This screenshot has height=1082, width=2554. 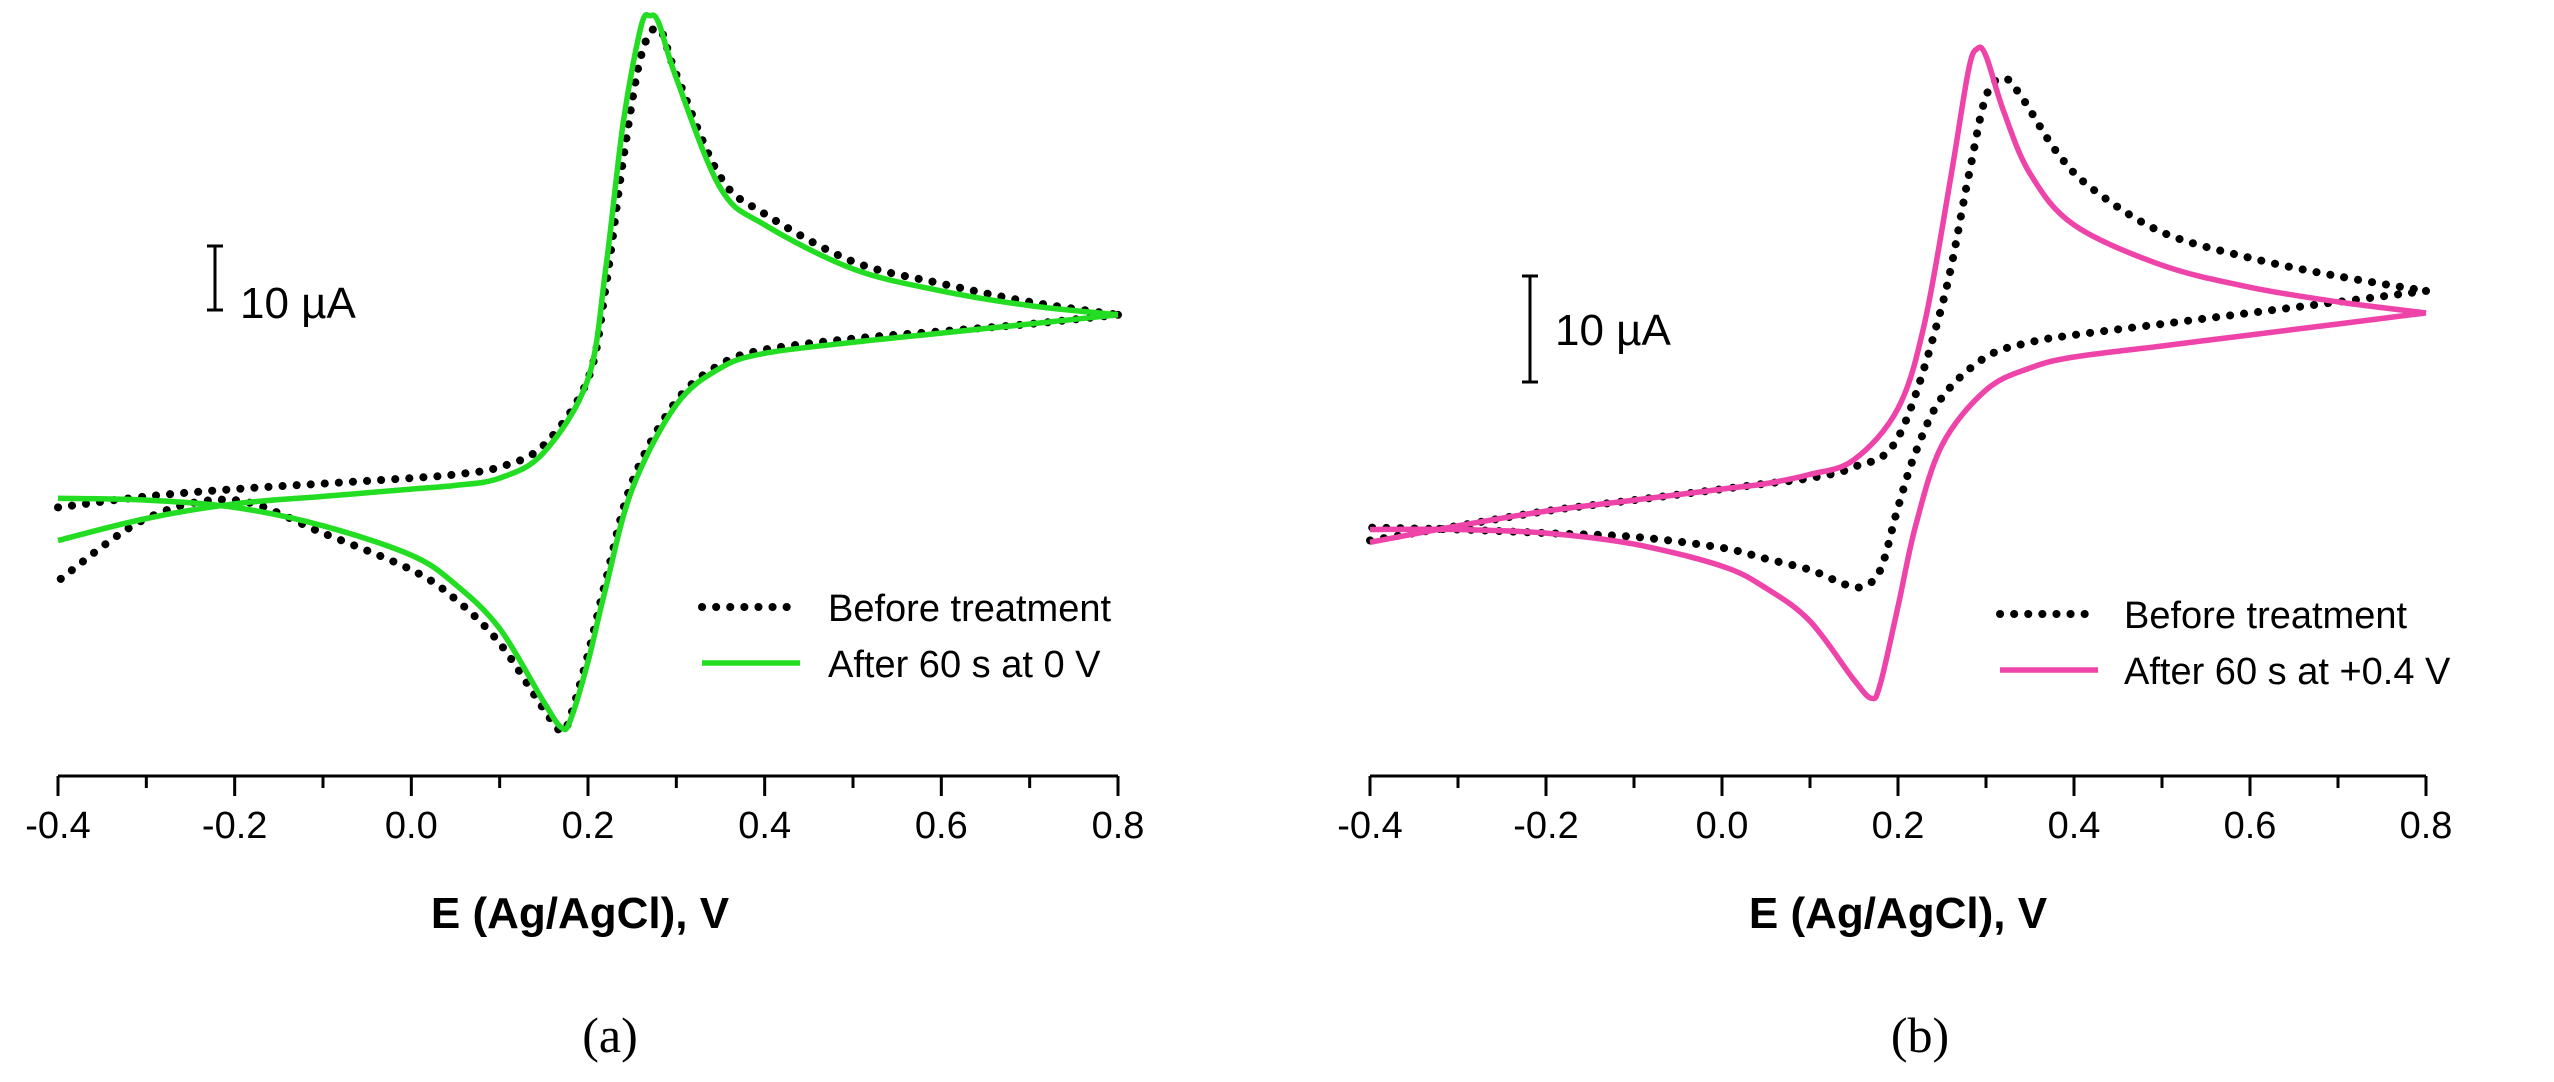 What do you see at coordinates (1920, 1035) in the screenshot?
I see `panel-label-b: (b)` at bounding box center [1920, 1035].